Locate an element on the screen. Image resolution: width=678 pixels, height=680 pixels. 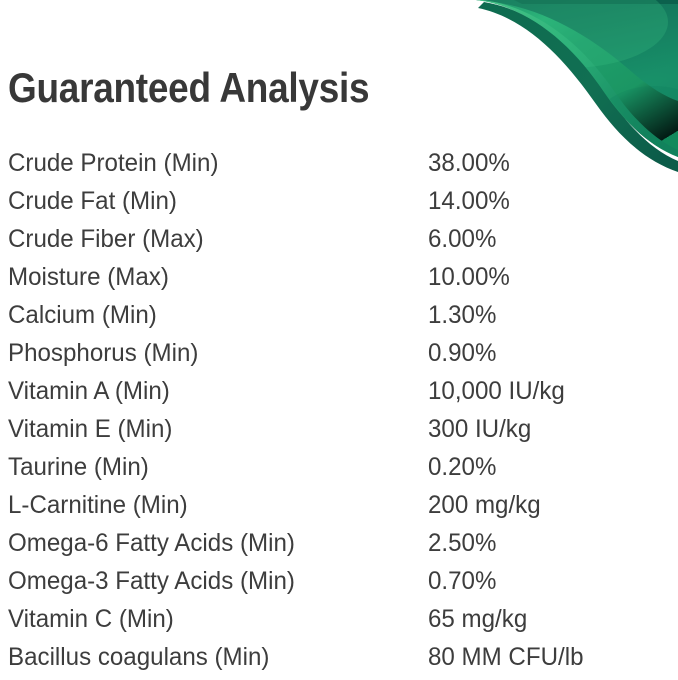
table-row: Vitamin C (Min) 65 mg/kg is located at coordinates (338, 623).